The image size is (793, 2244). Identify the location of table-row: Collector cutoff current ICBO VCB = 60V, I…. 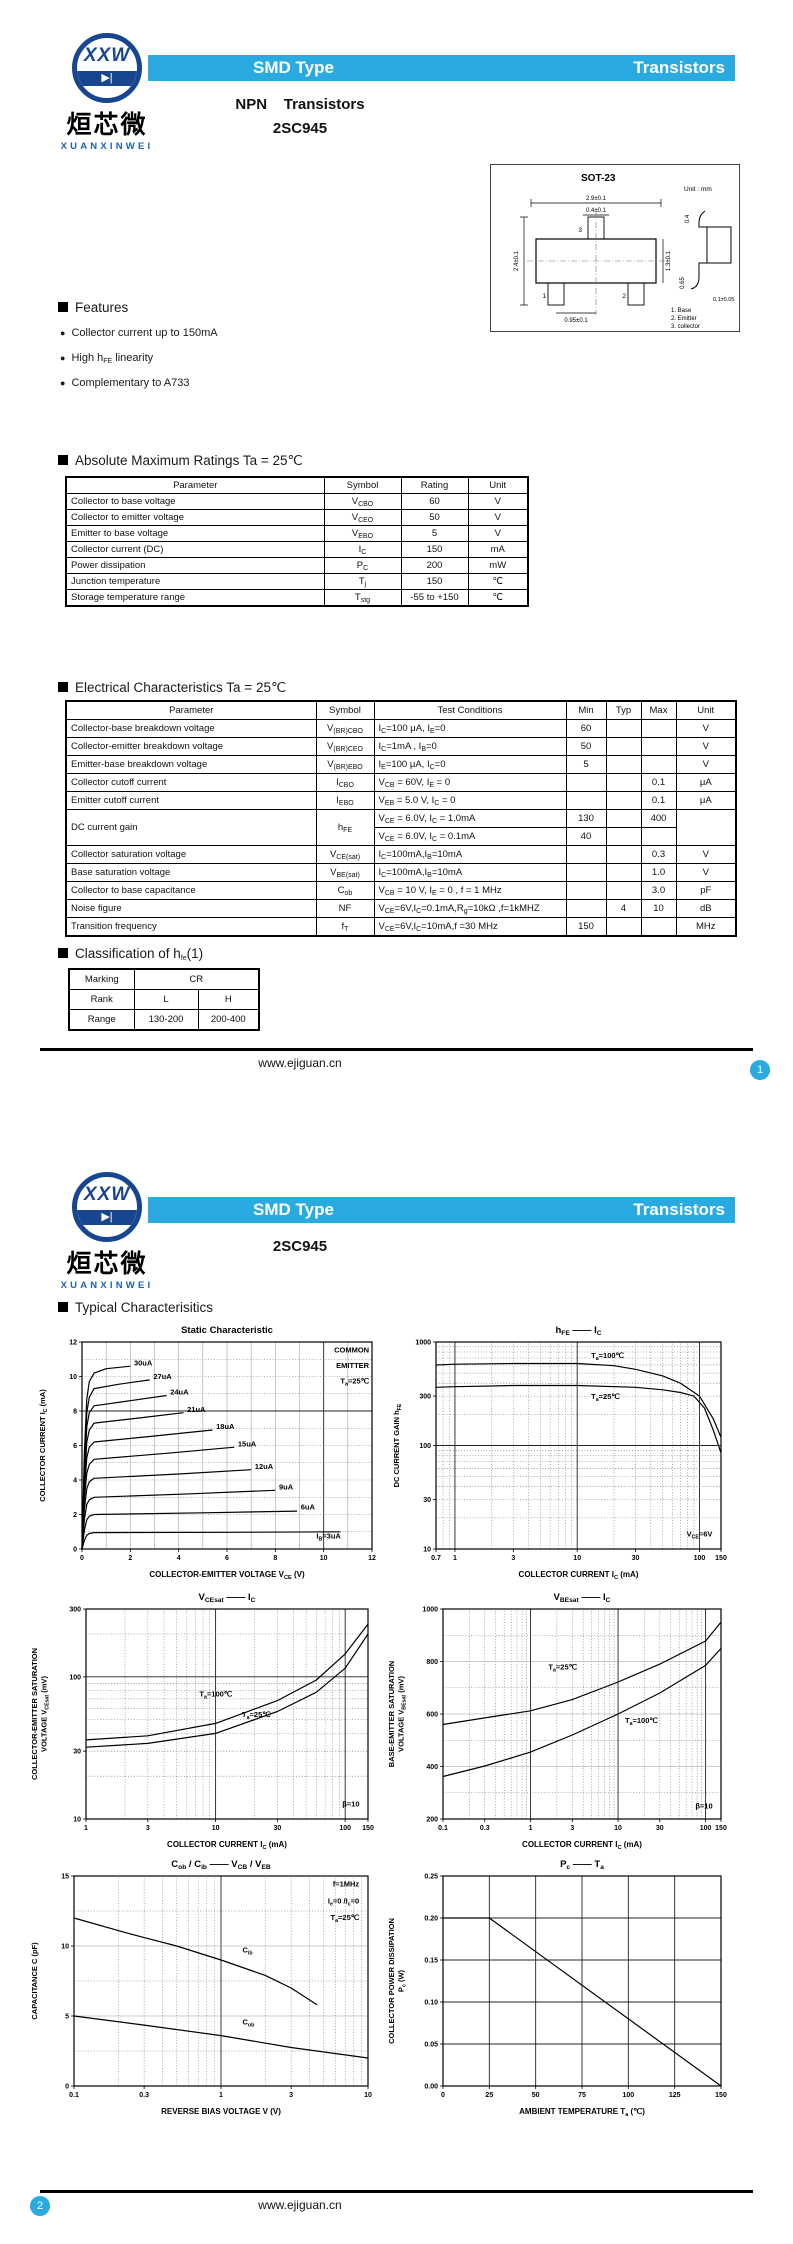
(401, 782).